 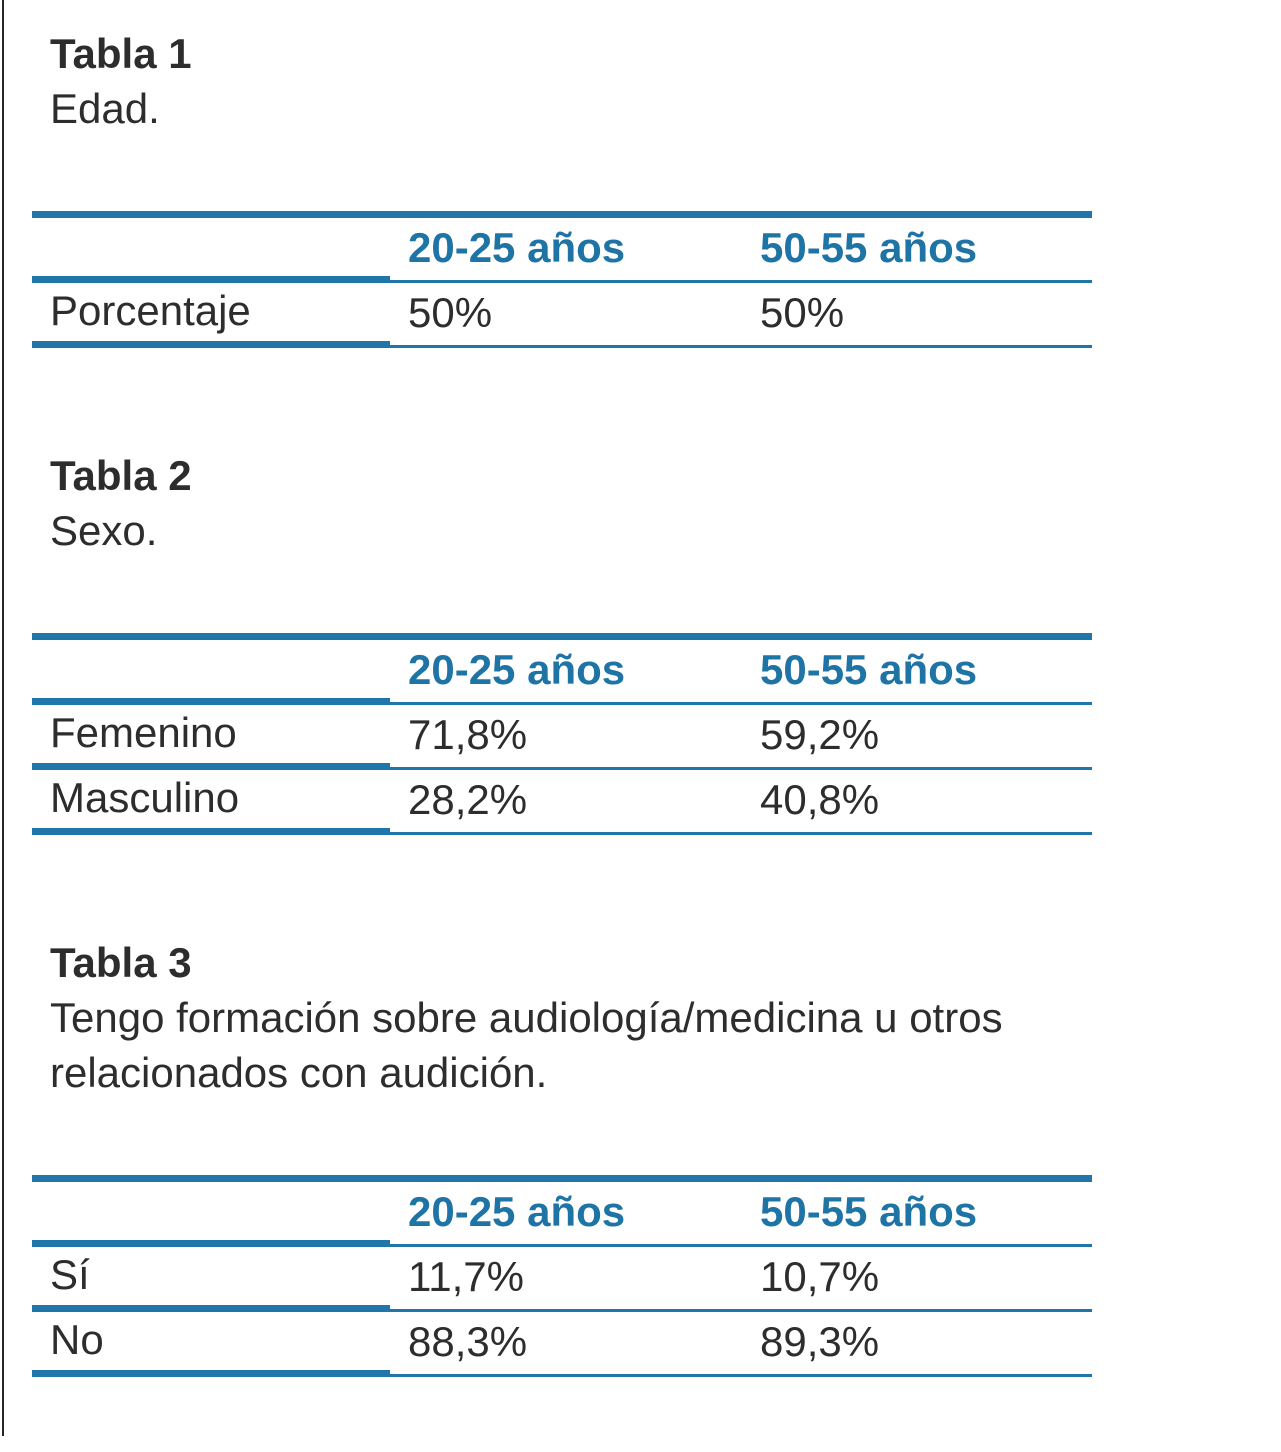 I want to click on row-label: No, so click(x=211, y=1344).